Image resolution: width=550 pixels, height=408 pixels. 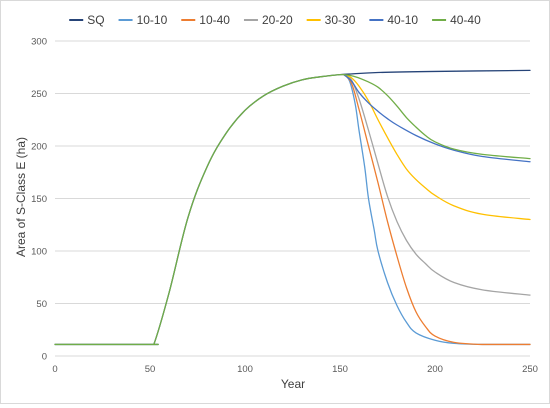 I want to click on legend-item-sq: SQ, so click(x=87, y=20).